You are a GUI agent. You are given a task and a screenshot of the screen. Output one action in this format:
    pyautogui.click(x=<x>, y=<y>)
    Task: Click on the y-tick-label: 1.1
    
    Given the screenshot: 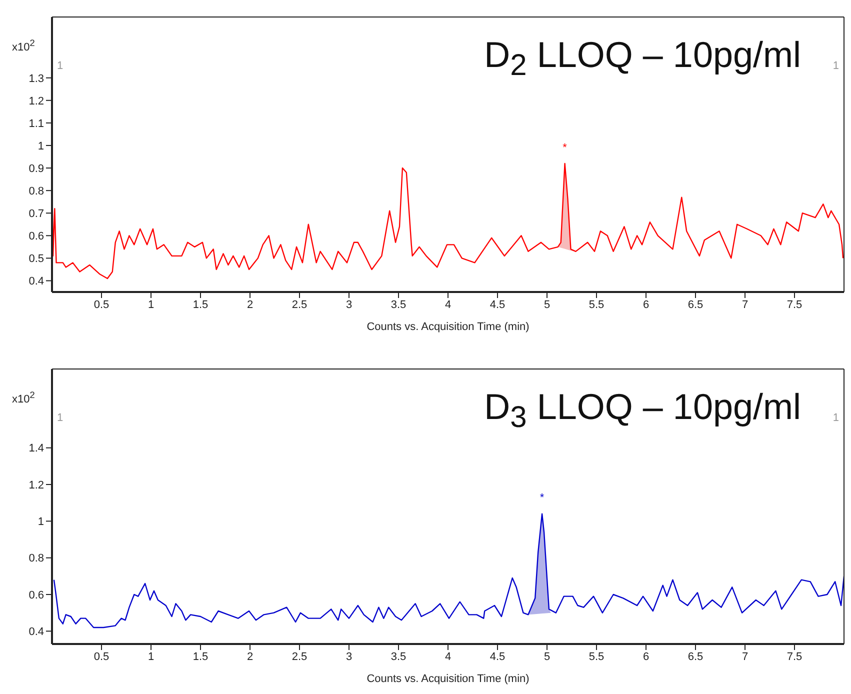 What is the action you would take?
    pyautogui.click(x=36, y=124)
    